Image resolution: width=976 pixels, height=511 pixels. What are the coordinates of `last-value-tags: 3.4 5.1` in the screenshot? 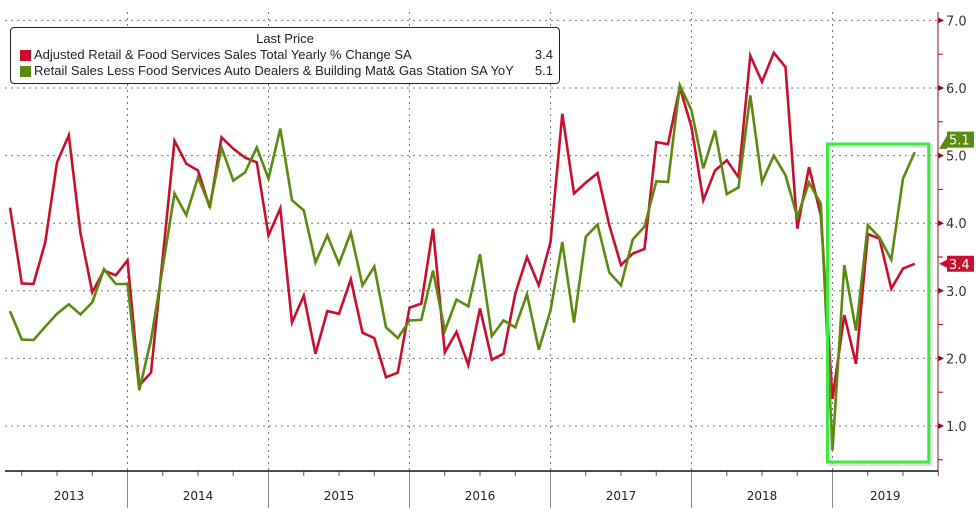 It's located at (956, 202).